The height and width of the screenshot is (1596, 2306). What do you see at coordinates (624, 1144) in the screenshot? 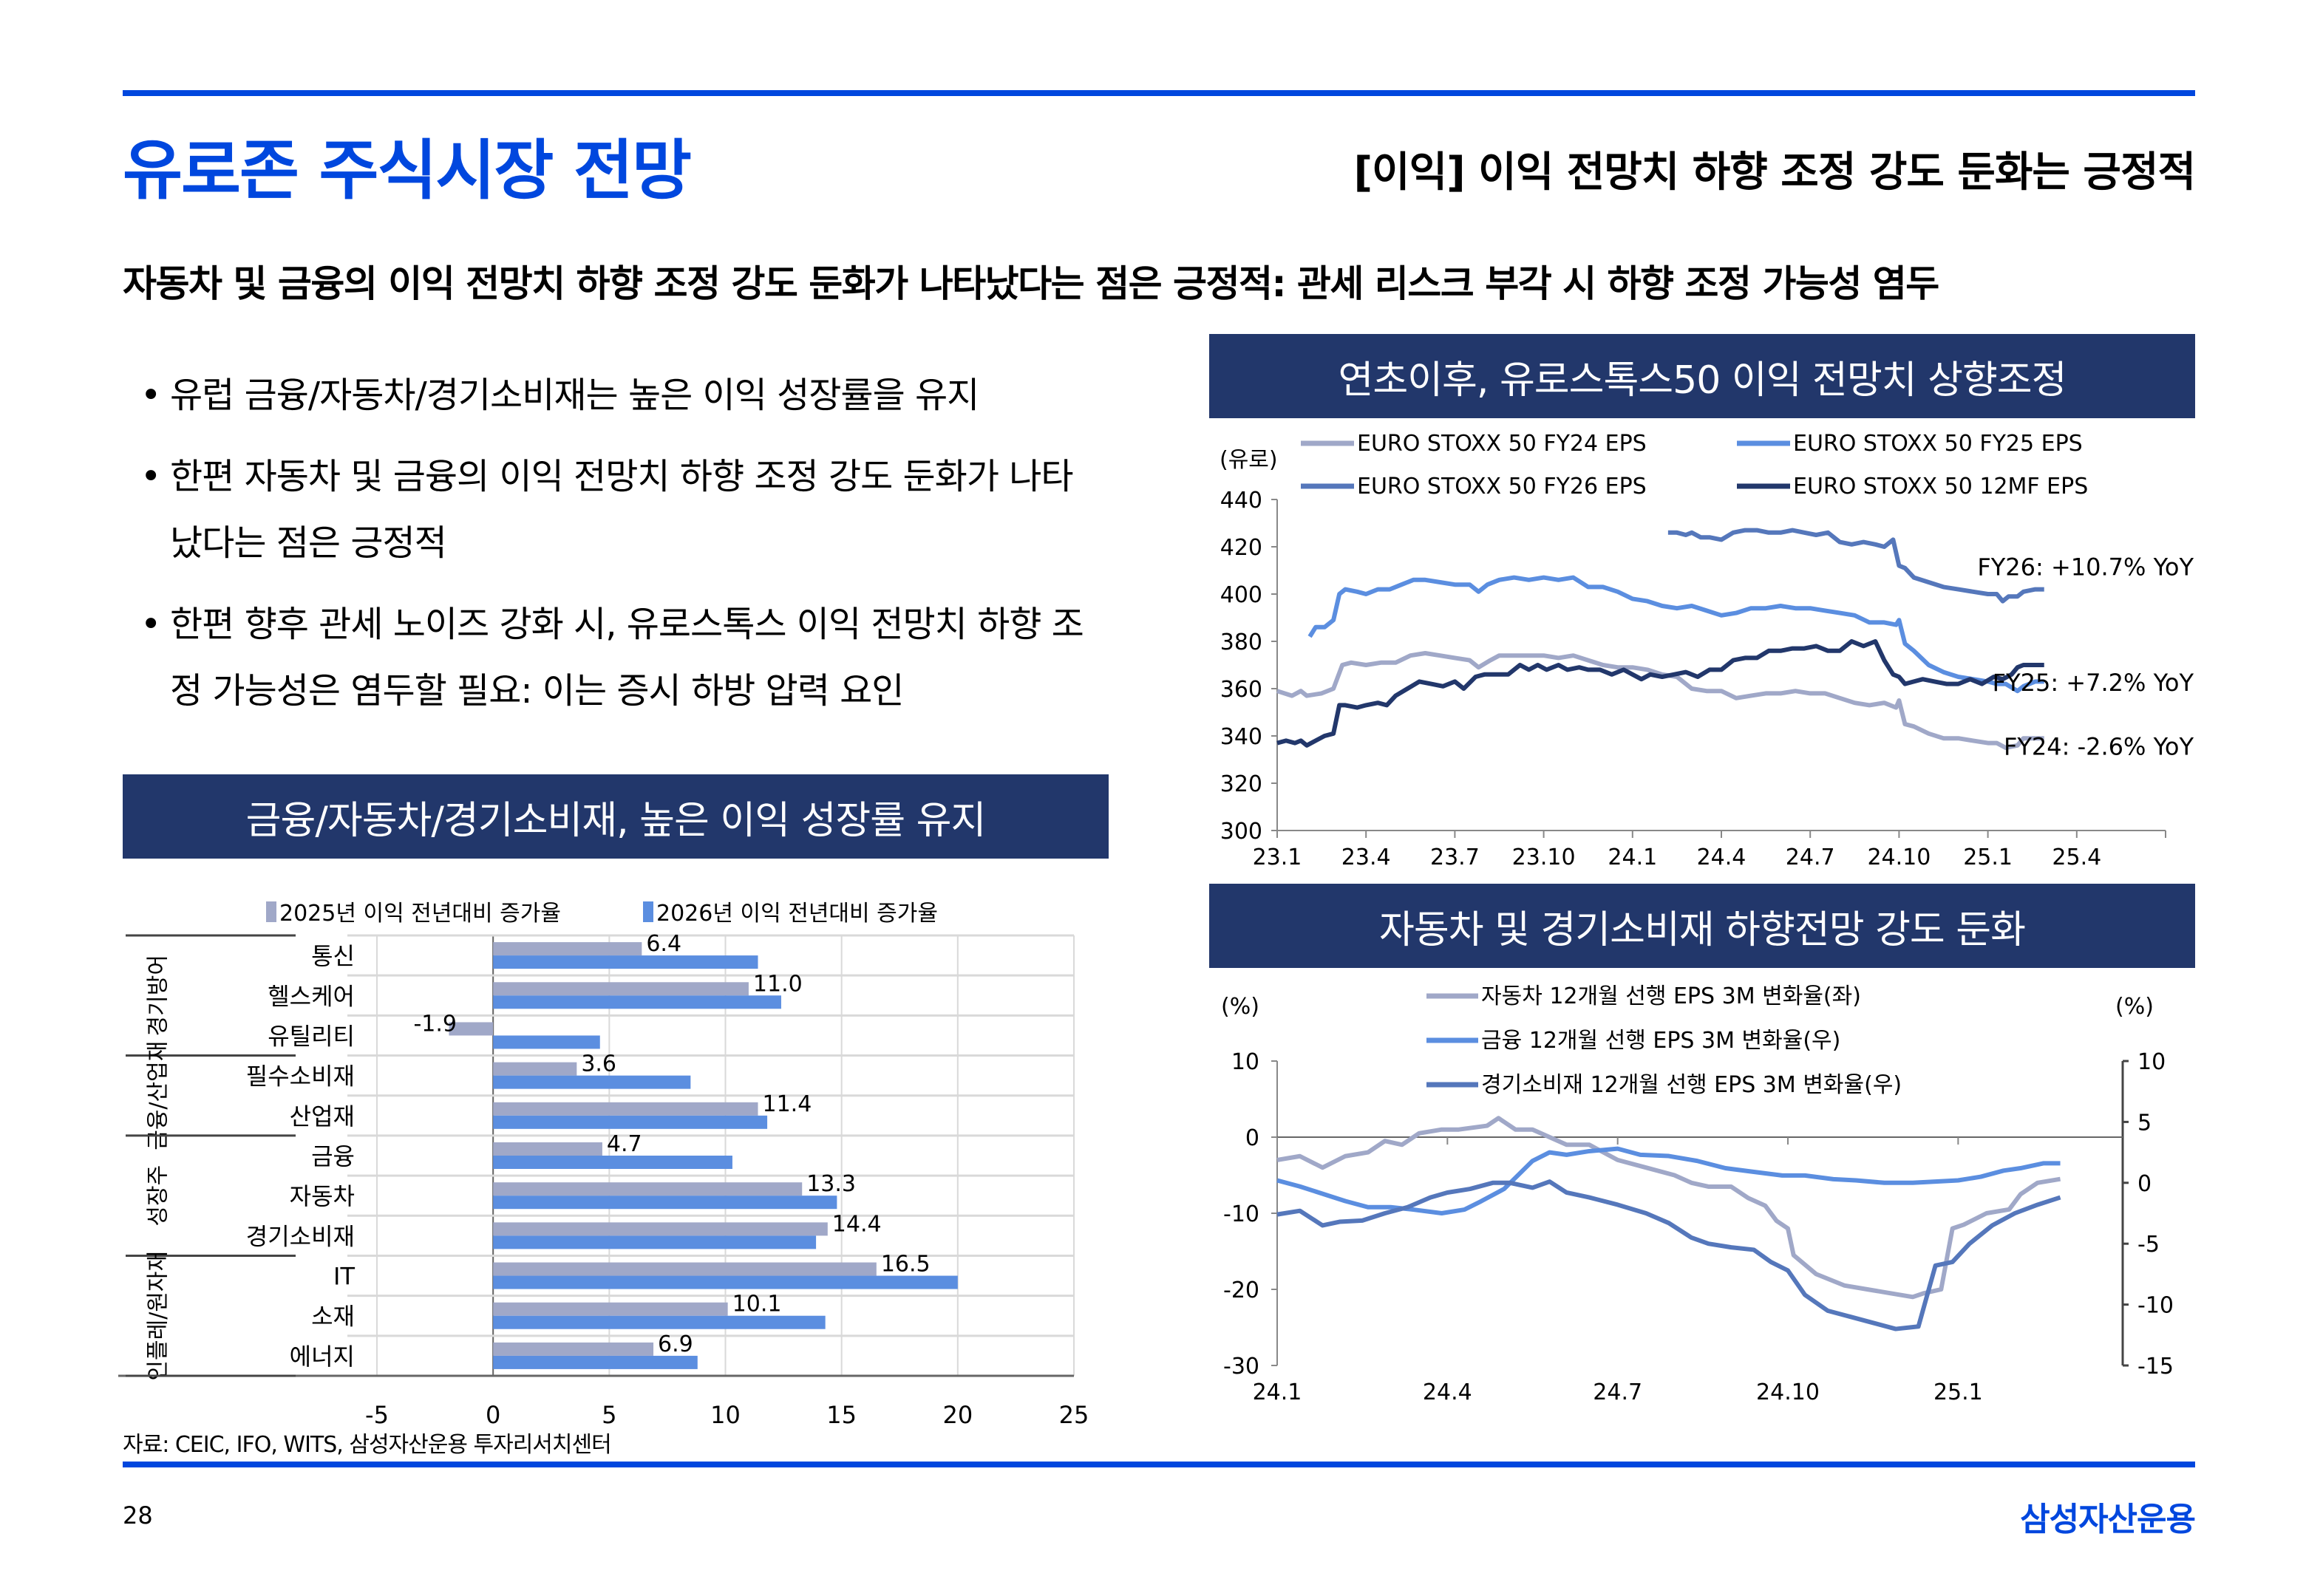
I see `data-label: 4.7` at bounding box center [624, 1144].